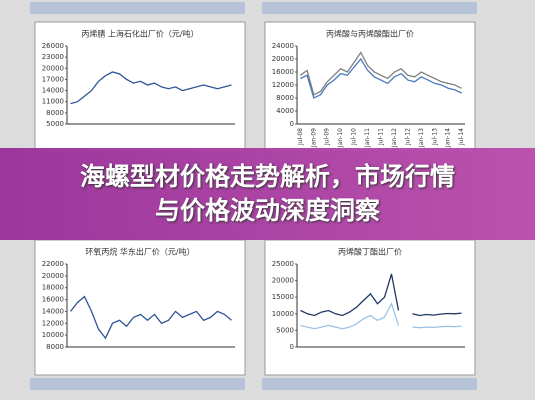 The image size is (535, 400). Describe the element at coordinates (285, 111) in the screenshot. I see `y-tick-label: 4000` at that location.